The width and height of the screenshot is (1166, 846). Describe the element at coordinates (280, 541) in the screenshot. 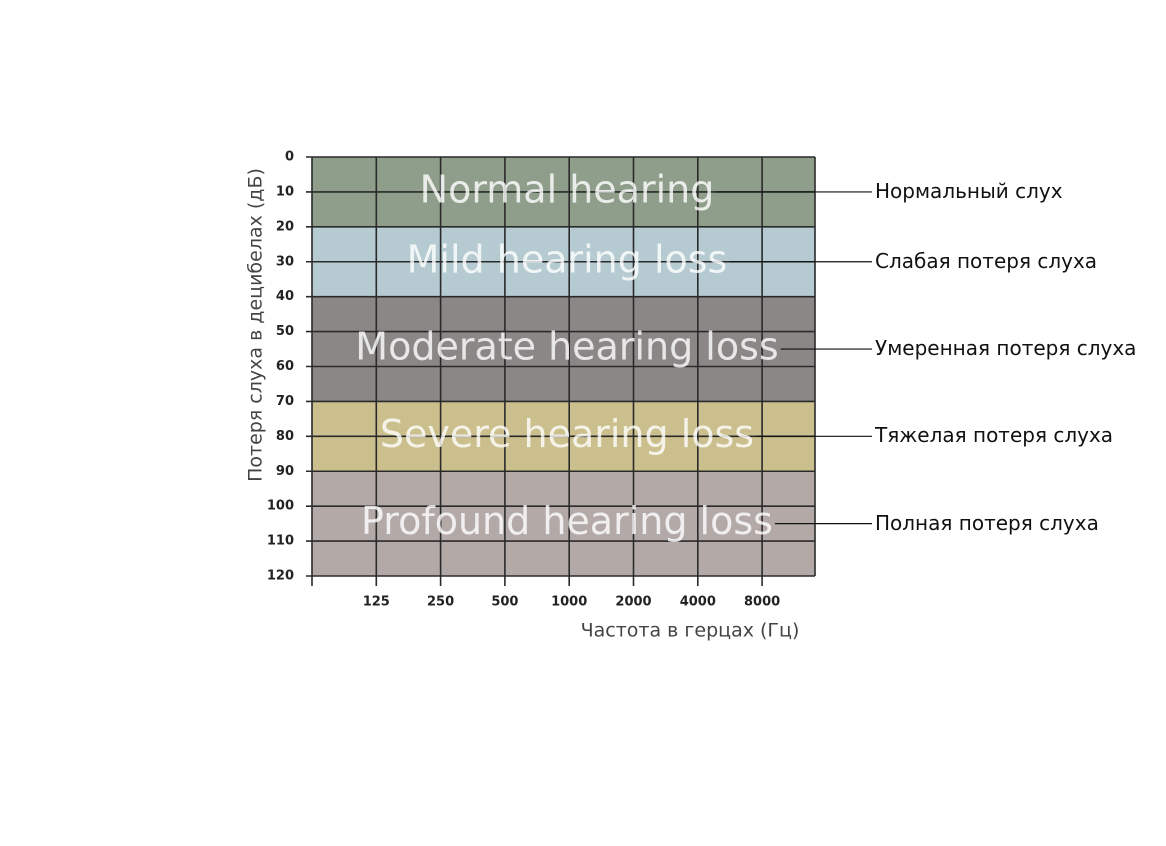

I see `y-tick-label: 110` at that location.